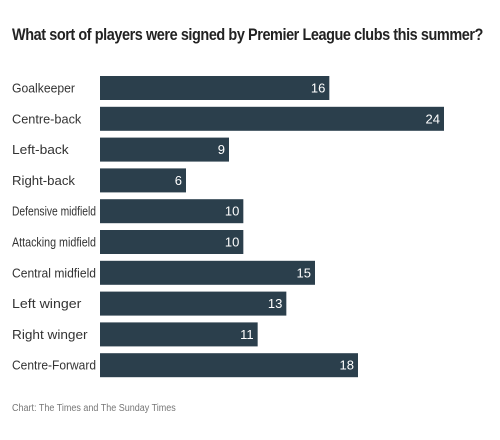  Describe the element at coordinates (54, 242) in the screenshot. I see `category-label: Attacking midfield` at that location.